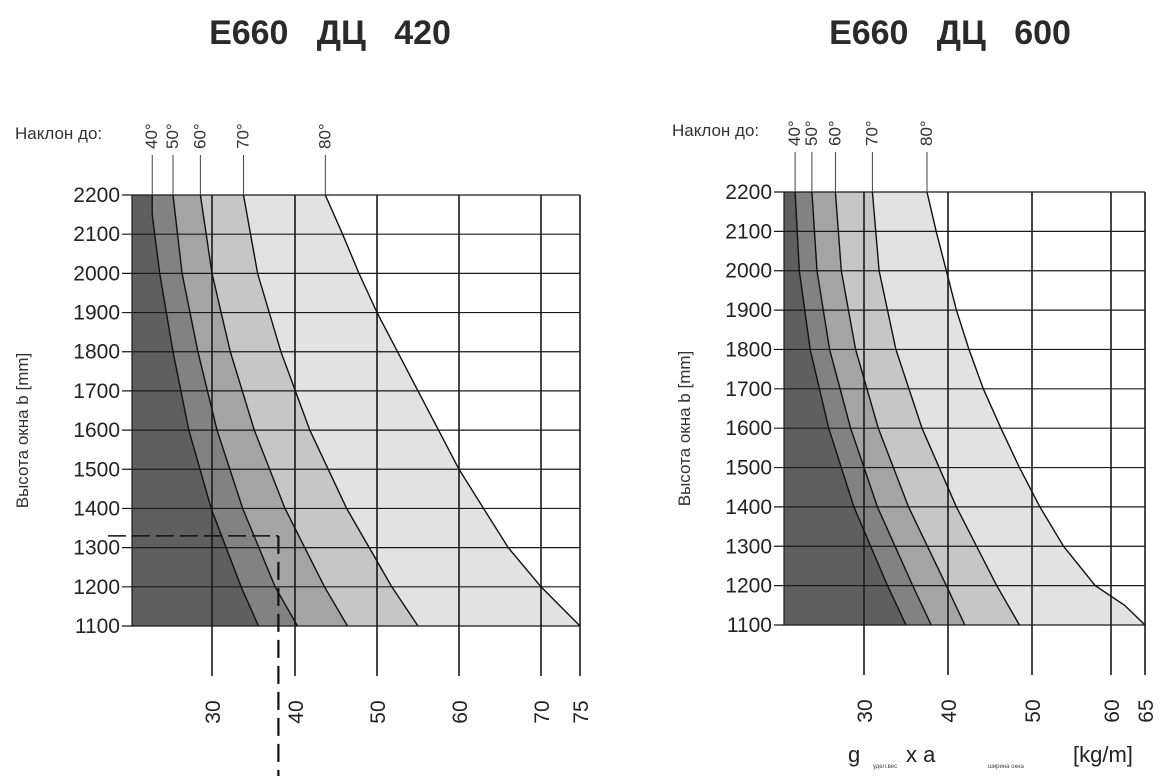 Image resolution: width=1167 pixels, height=776 pixels. I want to click on x-label-mid: x a, so click(921, 754).